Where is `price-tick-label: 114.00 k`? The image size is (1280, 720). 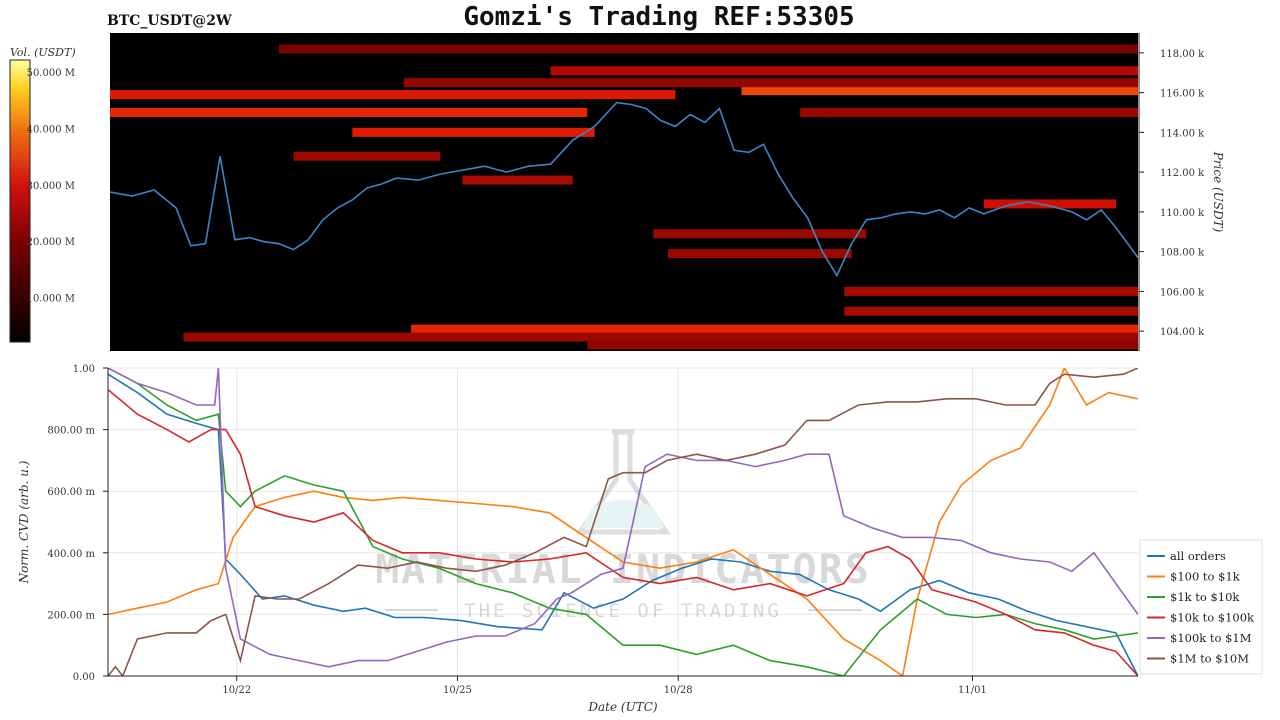
price-tick-label: 114.00 k is located at coordinates (1182, 133).